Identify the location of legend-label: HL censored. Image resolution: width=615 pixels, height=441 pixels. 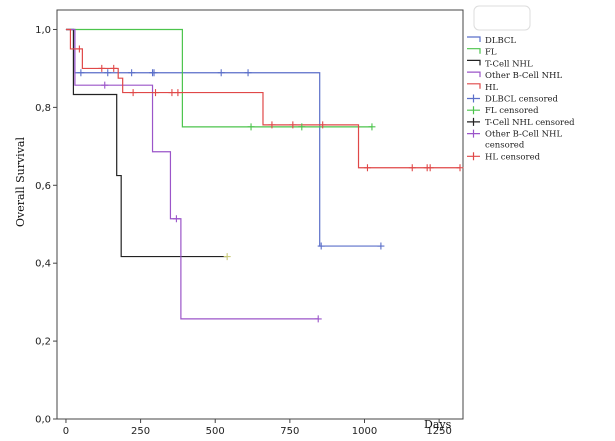
(513, 157).